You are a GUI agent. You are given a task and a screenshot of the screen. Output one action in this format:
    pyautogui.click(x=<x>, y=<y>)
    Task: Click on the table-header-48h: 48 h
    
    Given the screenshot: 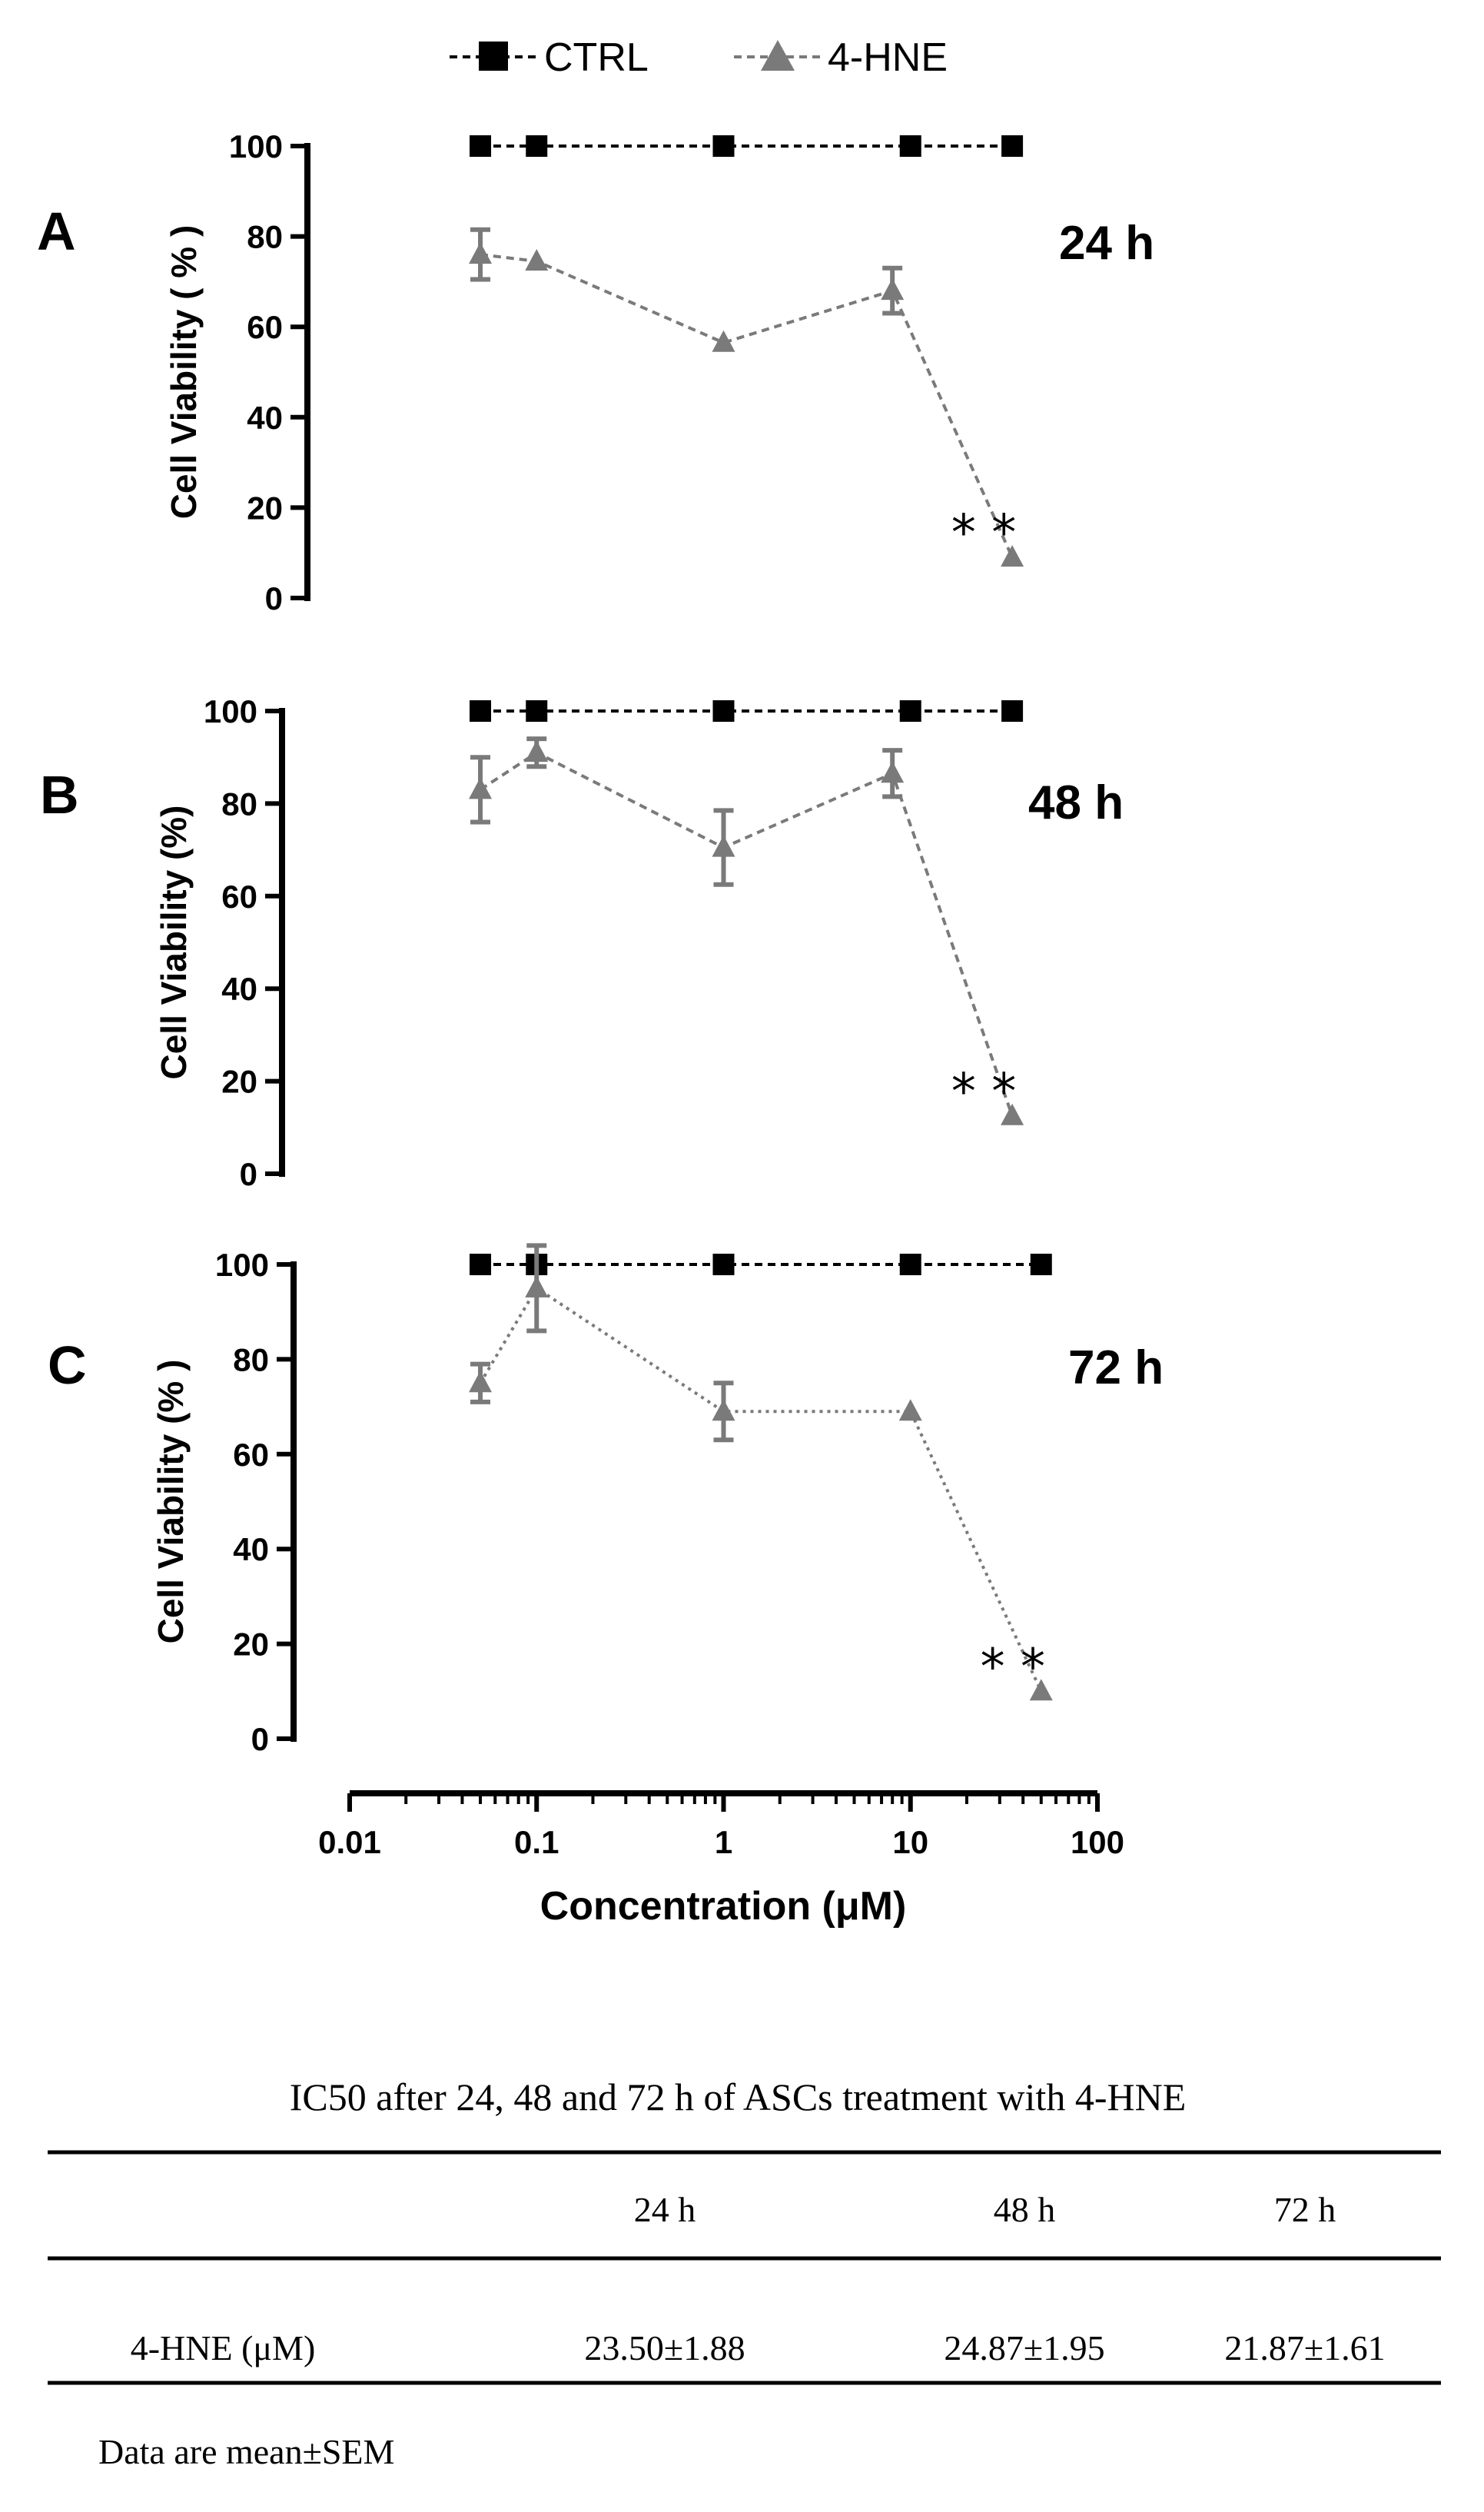 What is the action you would take?
    pyautogui.click(x=1025, y=2209)
    